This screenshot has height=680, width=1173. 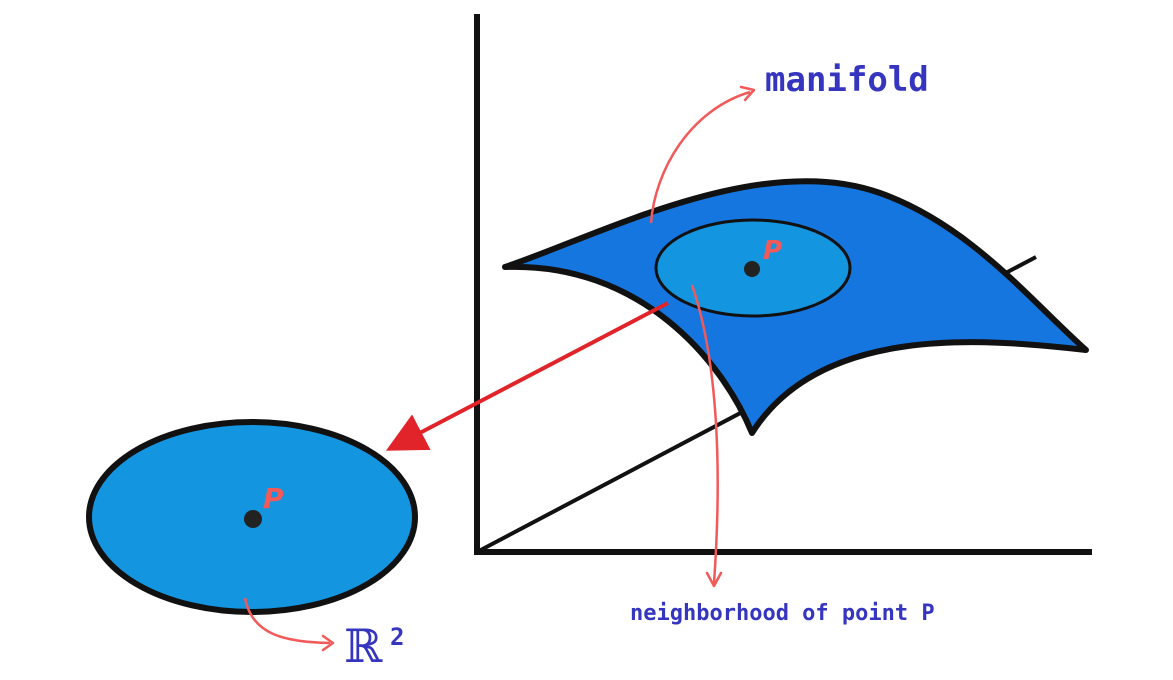 I want to click on point-p-label-disk: P, so click(x=273, y=498).